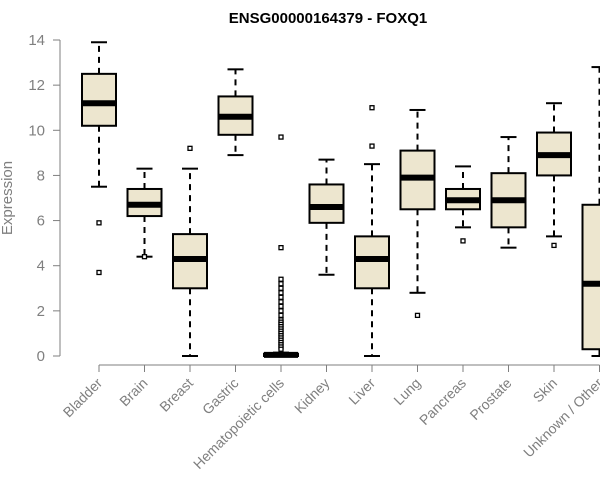  I want to click on x-tick-label: Bladder, so click(83, 398).